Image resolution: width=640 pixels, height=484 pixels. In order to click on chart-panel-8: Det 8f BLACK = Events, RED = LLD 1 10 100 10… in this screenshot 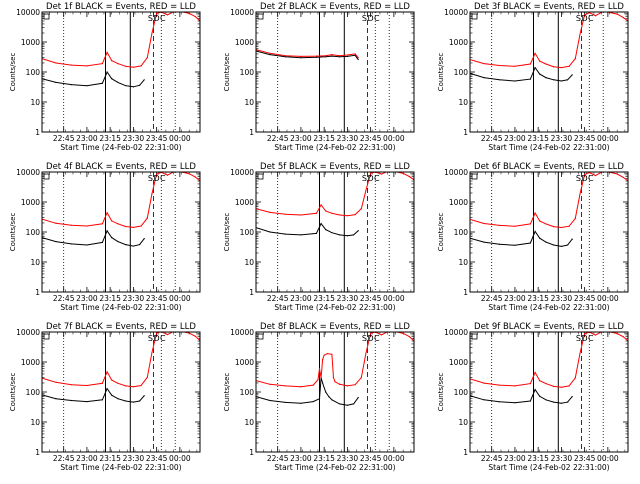, I will do `click(319, 397)`.